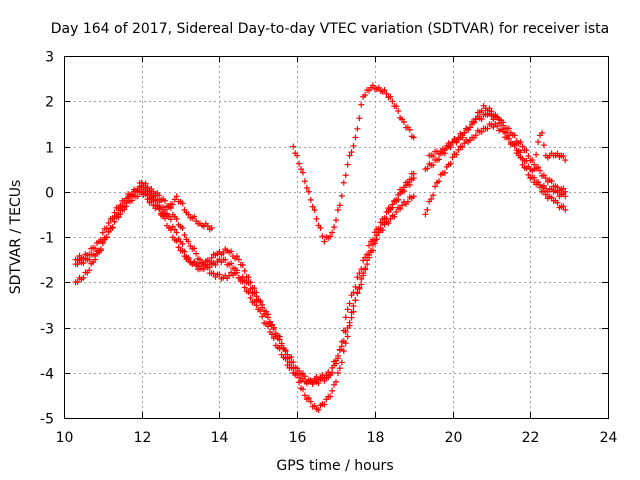 The image size is (640, 480). Describe the element at coordinates (454, 438) in the screenshot. I see `x-tick-label: 20` at that location.